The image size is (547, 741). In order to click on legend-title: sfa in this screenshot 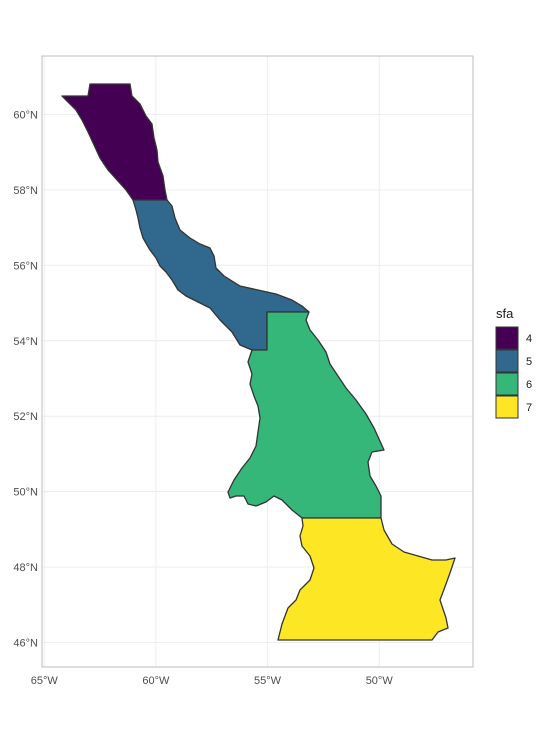, I will do `click(505, 313)`.